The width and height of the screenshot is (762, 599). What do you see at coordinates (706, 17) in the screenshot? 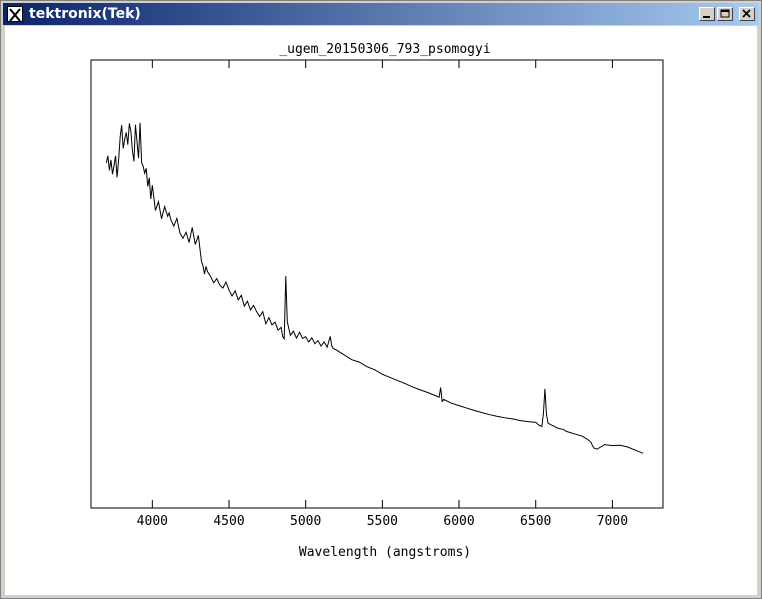
I see `minimize-icon` at bounding box center [706, 17].